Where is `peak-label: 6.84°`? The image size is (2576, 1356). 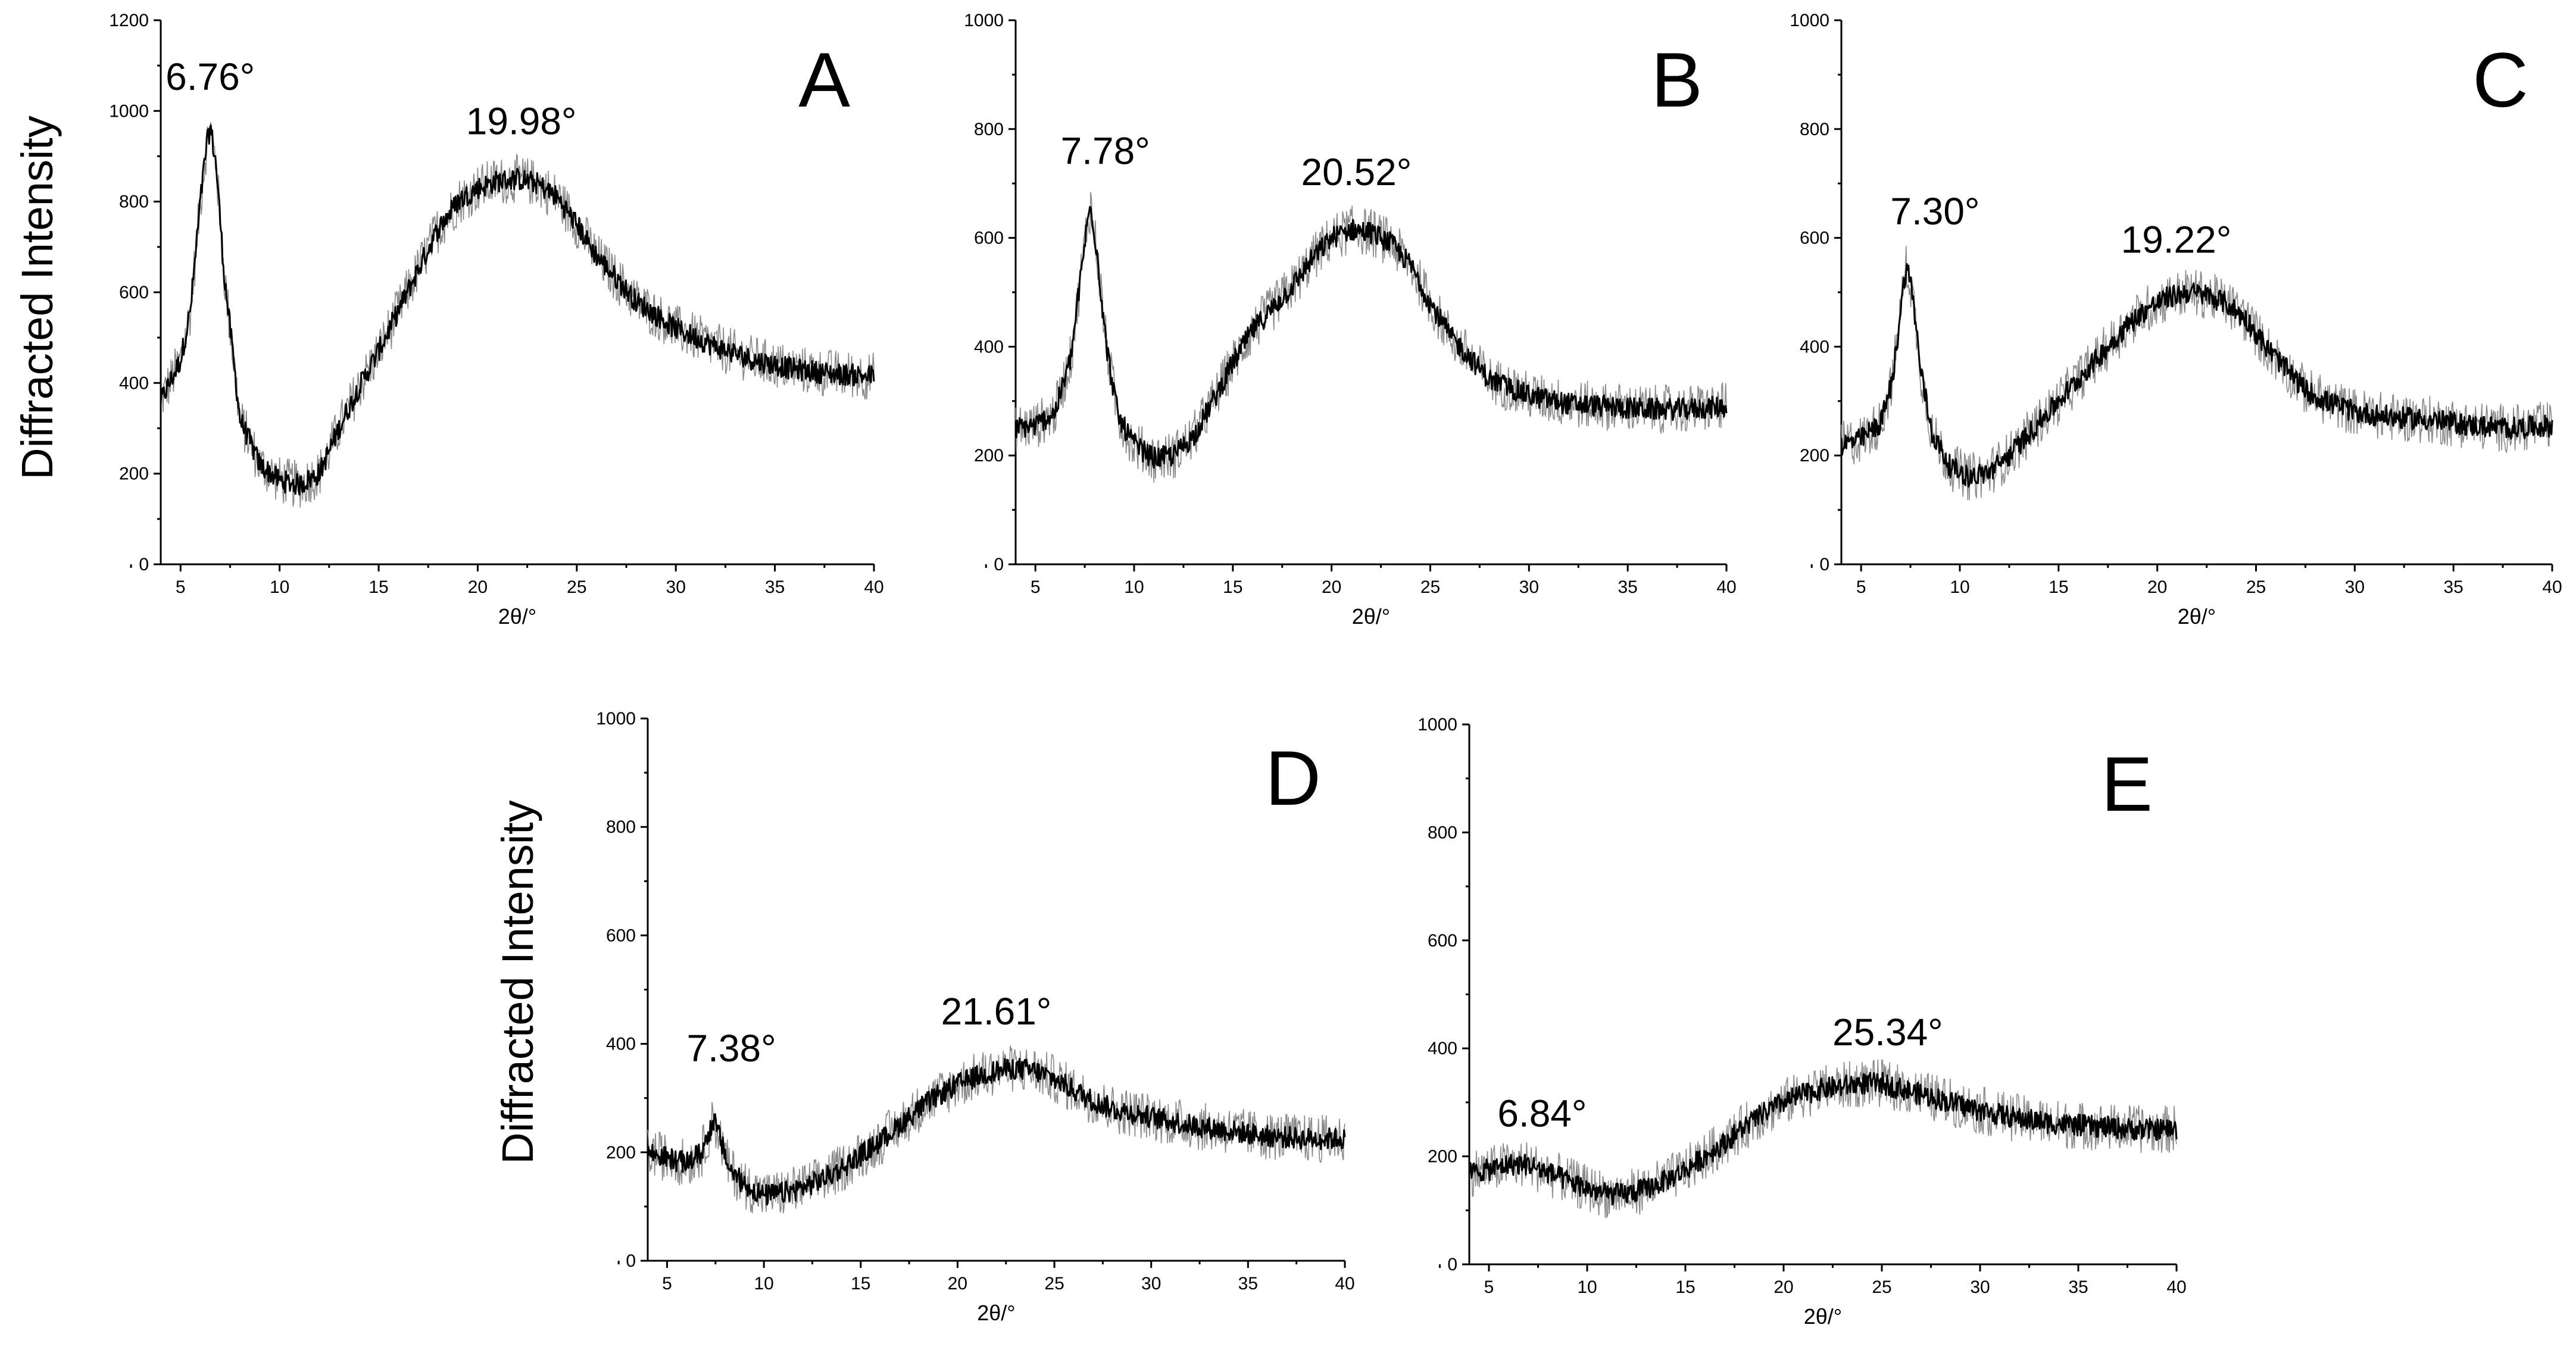 peak-label: 6.84° is located at coordinates (1542, 1113).